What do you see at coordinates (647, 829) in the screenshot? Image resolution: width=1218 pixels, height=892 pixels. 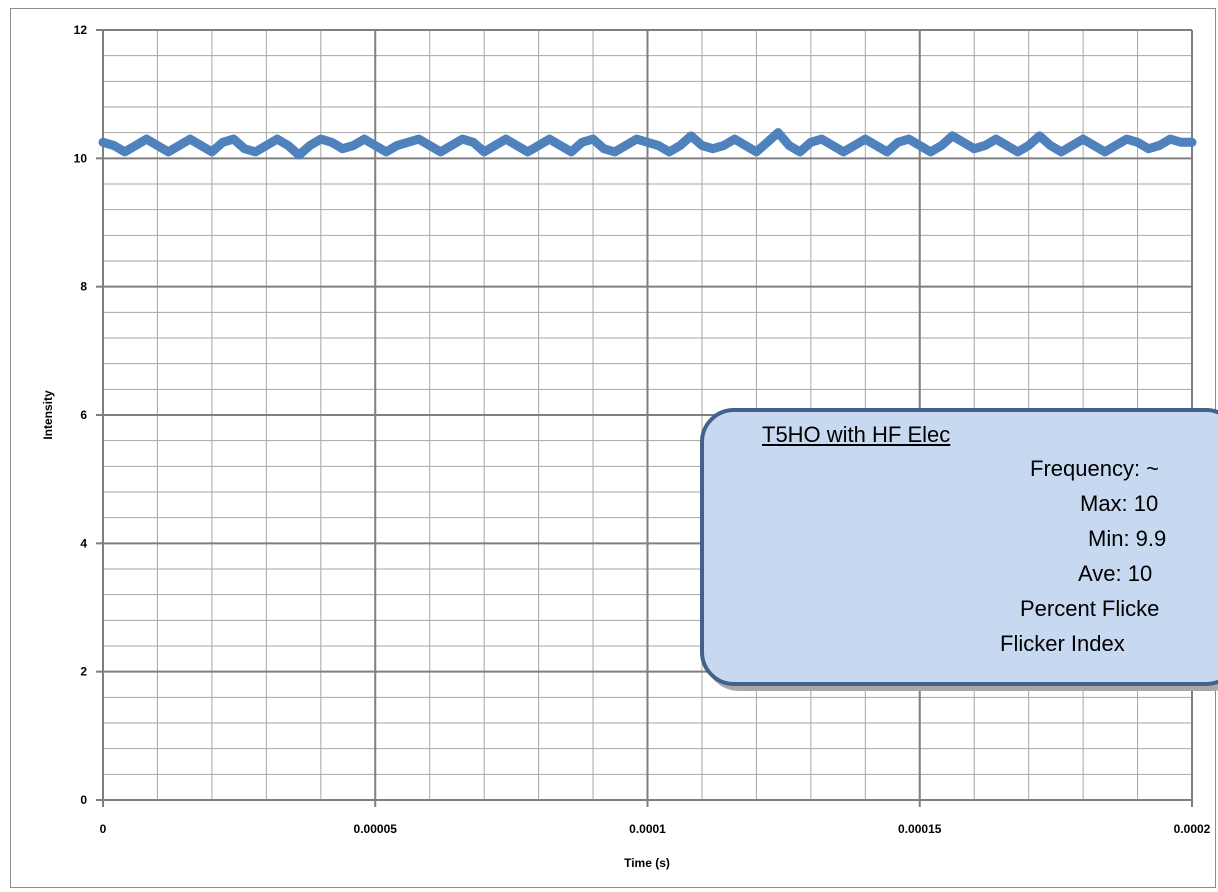 I see `x-tick-label: 0.0001` at bounding box center [647, 829].